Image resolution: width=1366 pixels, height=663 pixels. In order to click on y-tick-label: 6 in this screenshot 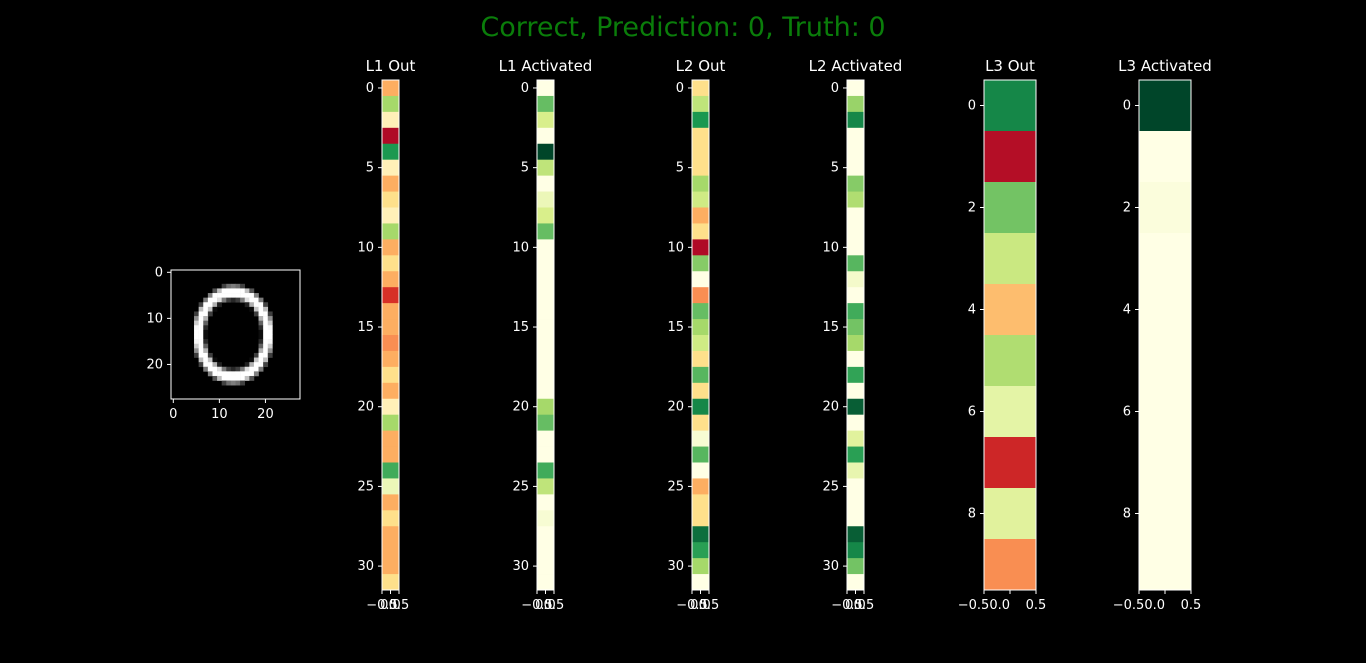, I will do `click(1127, 412)`.